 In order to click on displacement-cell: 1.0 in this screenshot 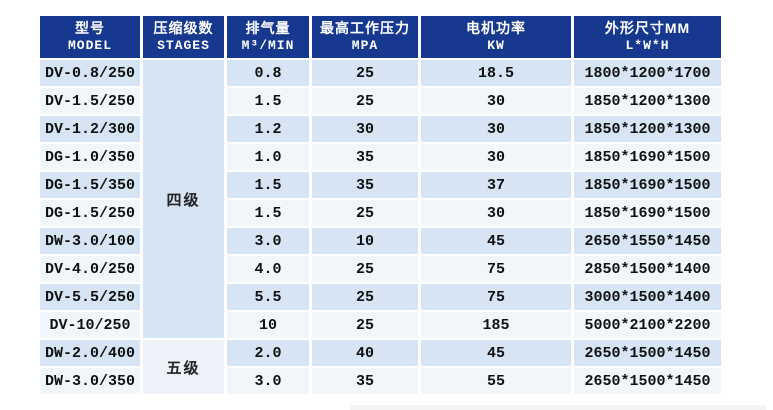, I will do `click(268, 157)`.